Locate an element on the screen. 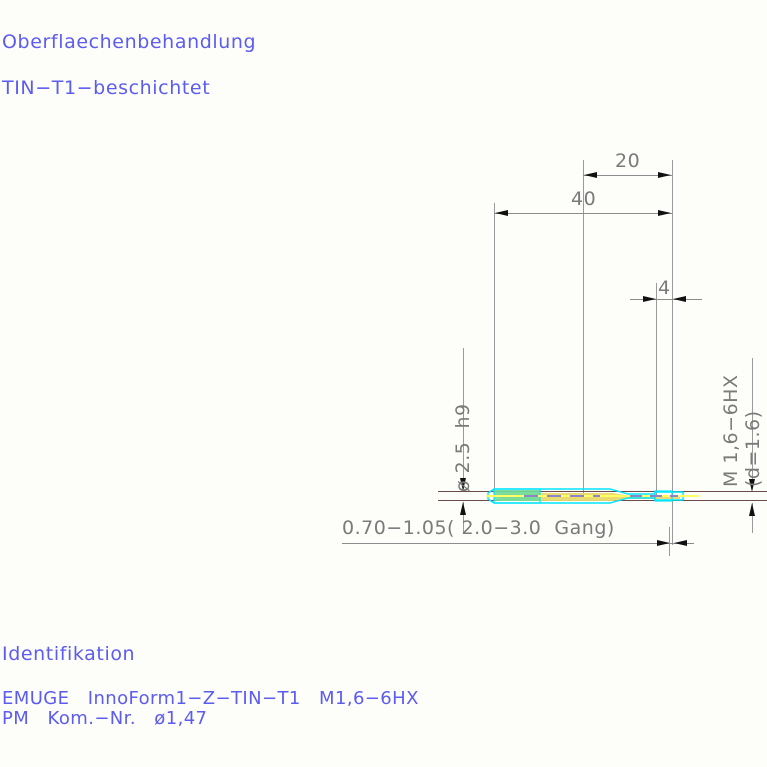 This screenshot has width=767, height=767. dim-diameter-arrow-bottom is located at coordinates (463, 508).